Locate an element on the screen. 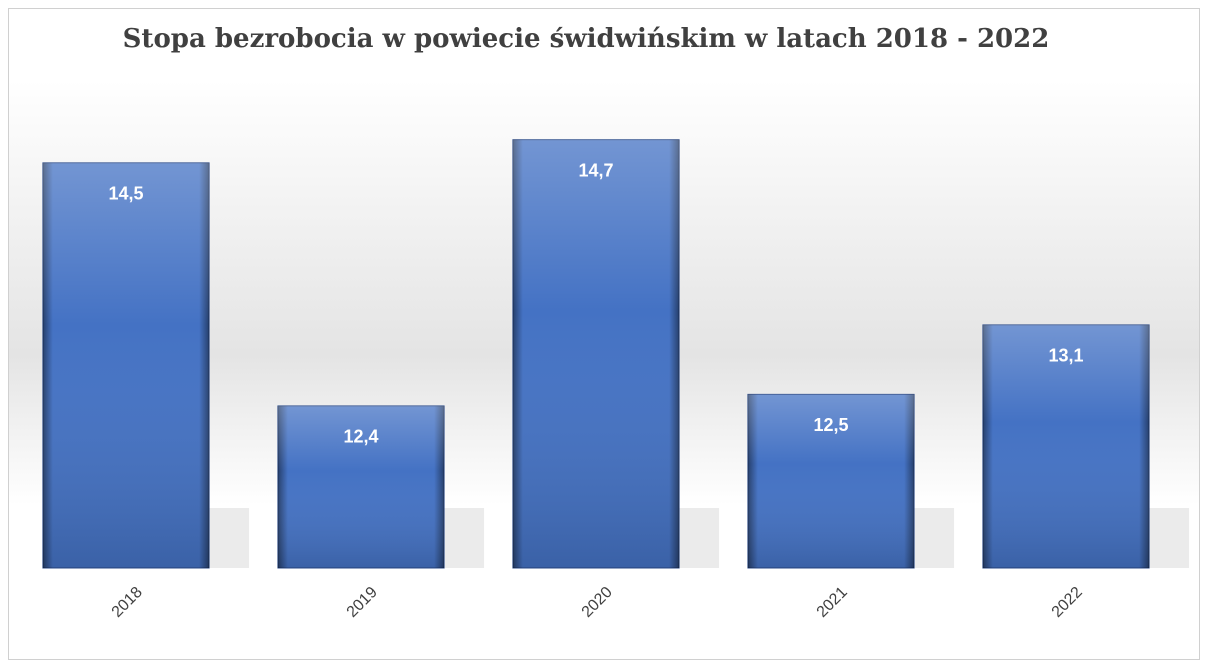 This screenshot has height=668, width=1208. value-label: 12,4 is located at coordinates (360, 437).